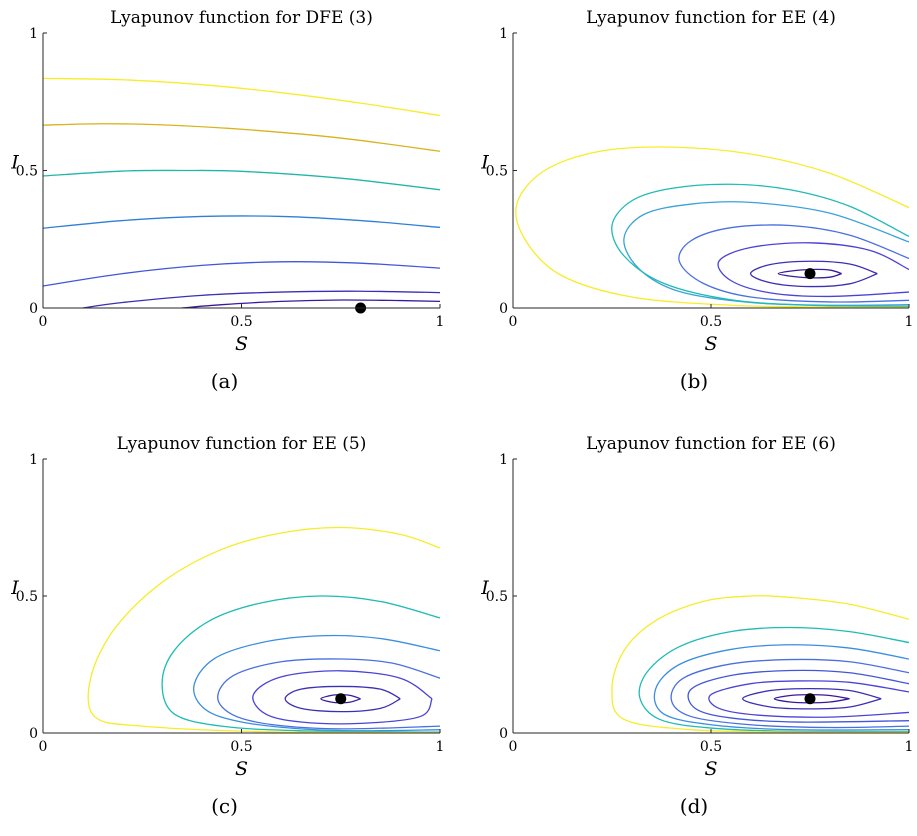 This screenshot has width=917, height=836. Describe the element at coordinates (694, 806) in the screenshot. I see `panel-caption: (d)` at that location.